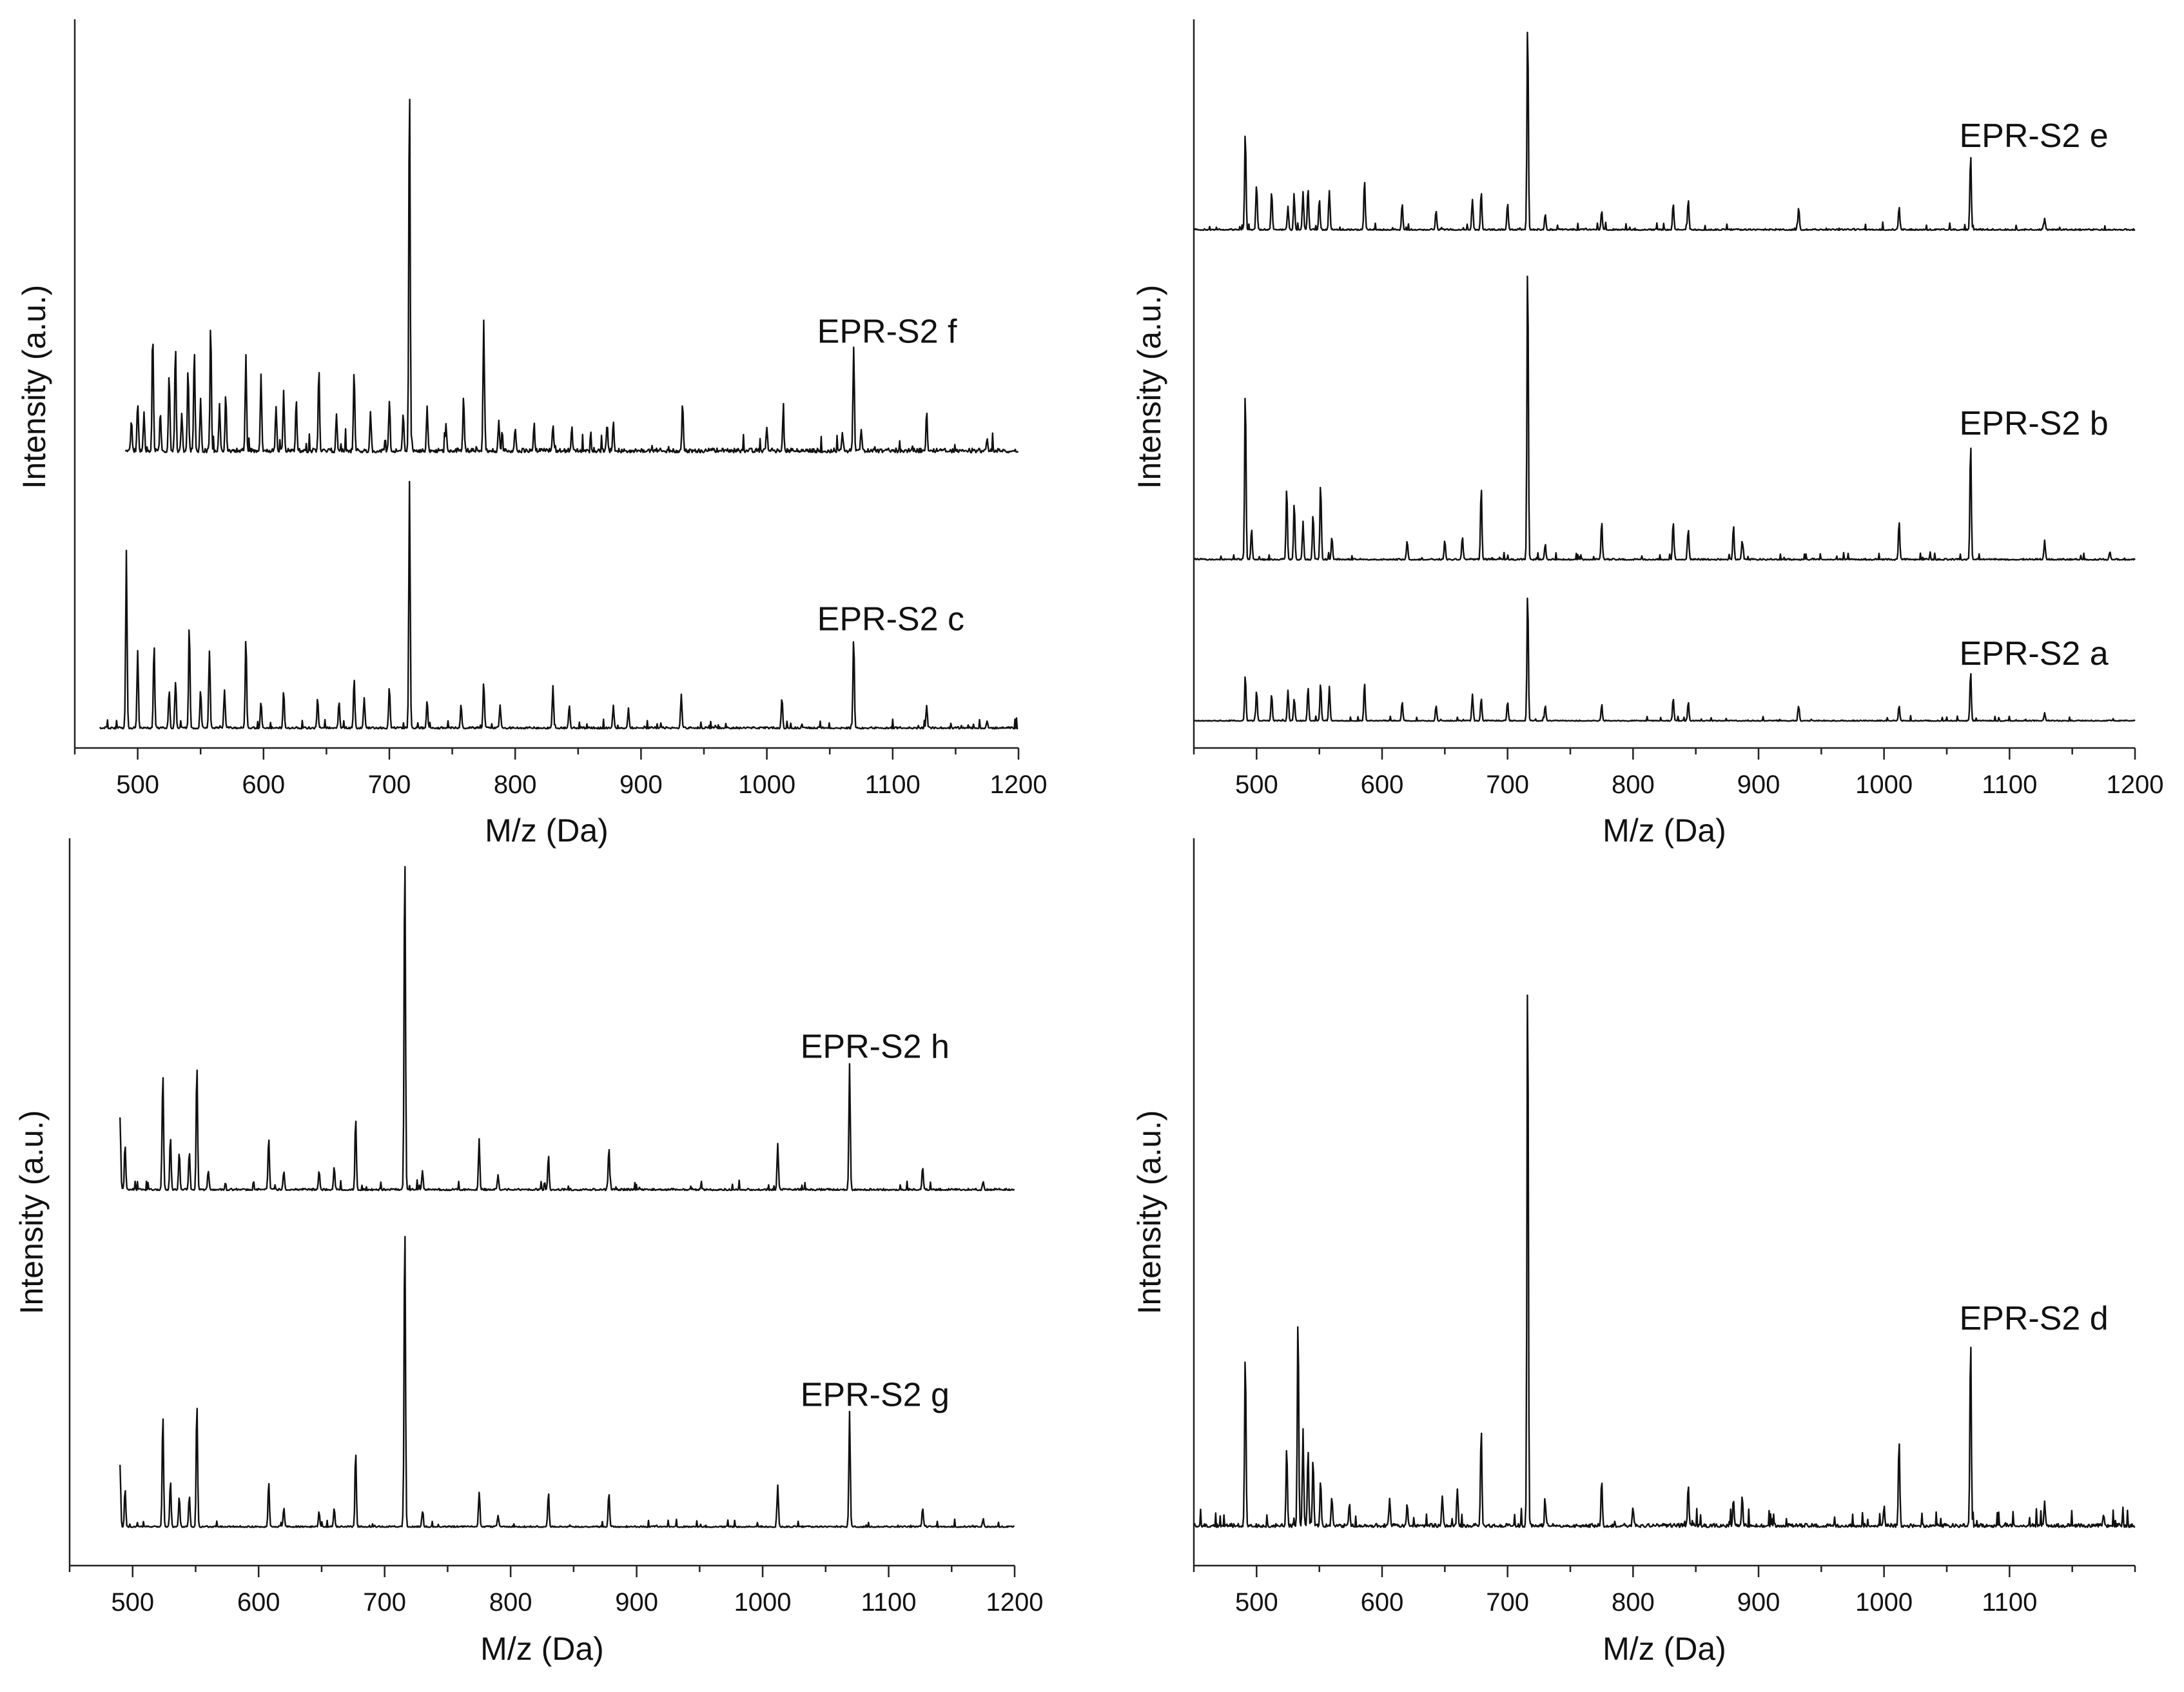  I want to click on series-label: EPR-S2 g, so click(875, 1395).